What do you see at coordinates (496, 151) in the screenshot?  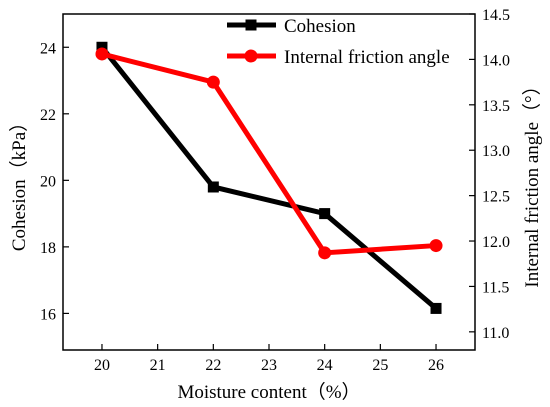 I see `right-y-tick-label: 13.0` at bounding box center [496, 151].